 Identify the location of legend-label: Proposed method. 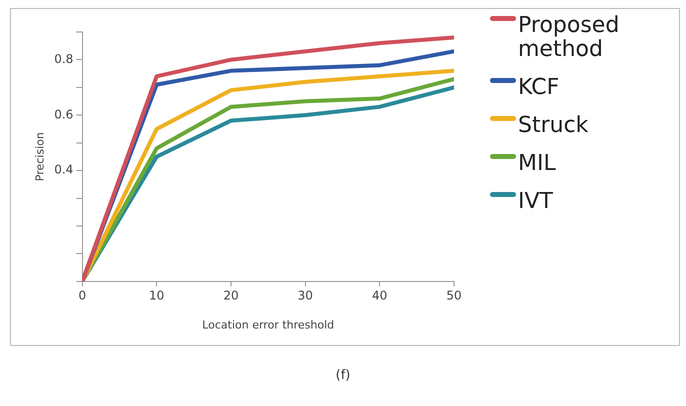
(569, 37).